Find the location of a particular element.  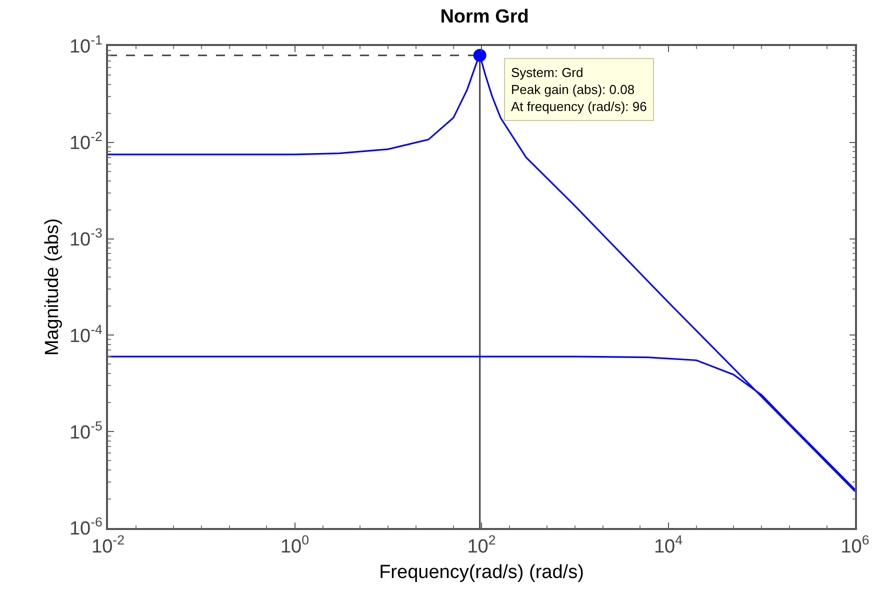

x-tick-label: 10$^{0}$ is located at coordinates (295, 545).